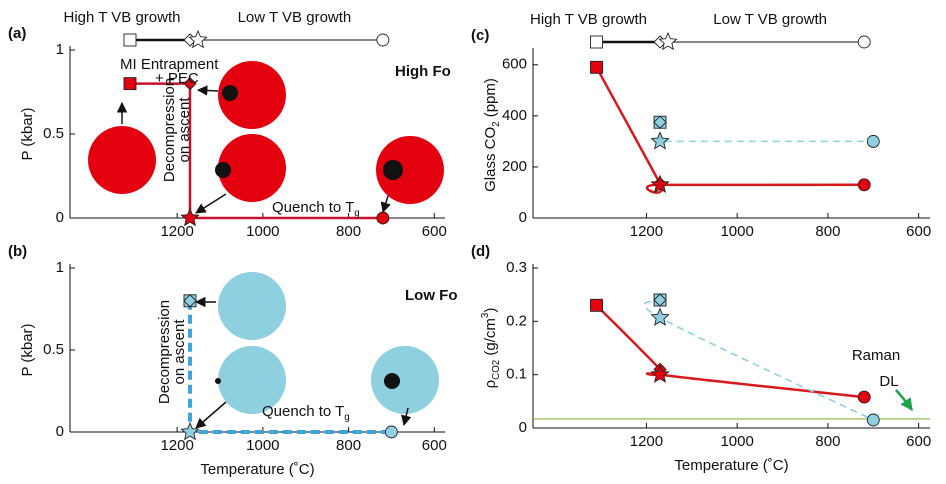 The image size is (946, 484). I want to click on y-tick-label: 0.3, so click(516, 267).